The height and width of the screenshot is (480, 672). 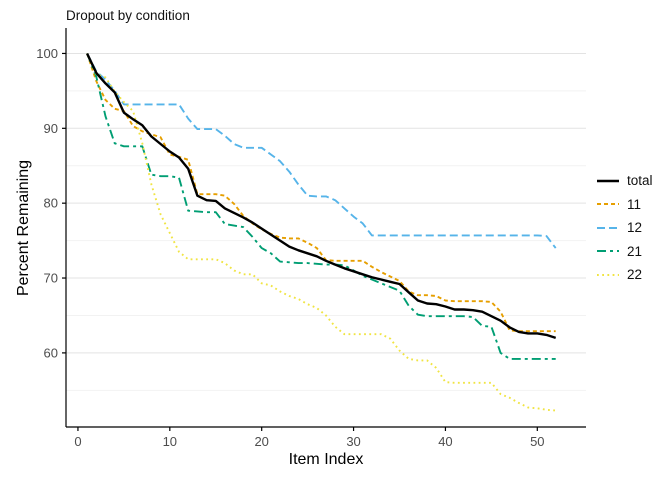 What do you see at coordinates (128, 15) in the screenshot?
I see `chart-title: Dropout by condition` at bounding box center [128, 15].